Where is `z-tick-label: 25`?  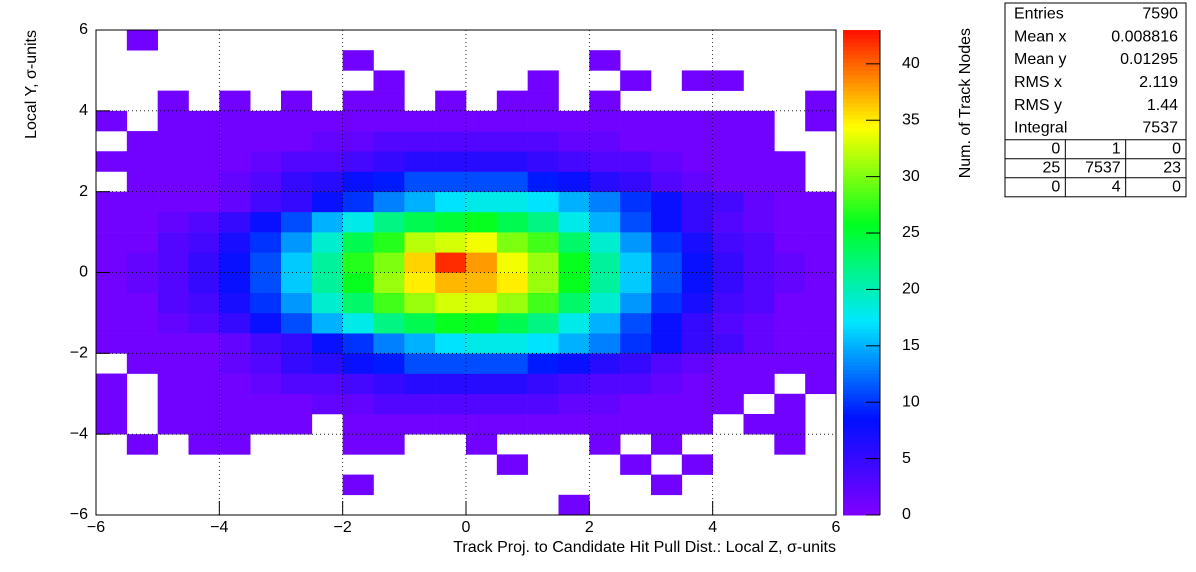 z-tick-label: 25 is located at coordinates (911, 232).